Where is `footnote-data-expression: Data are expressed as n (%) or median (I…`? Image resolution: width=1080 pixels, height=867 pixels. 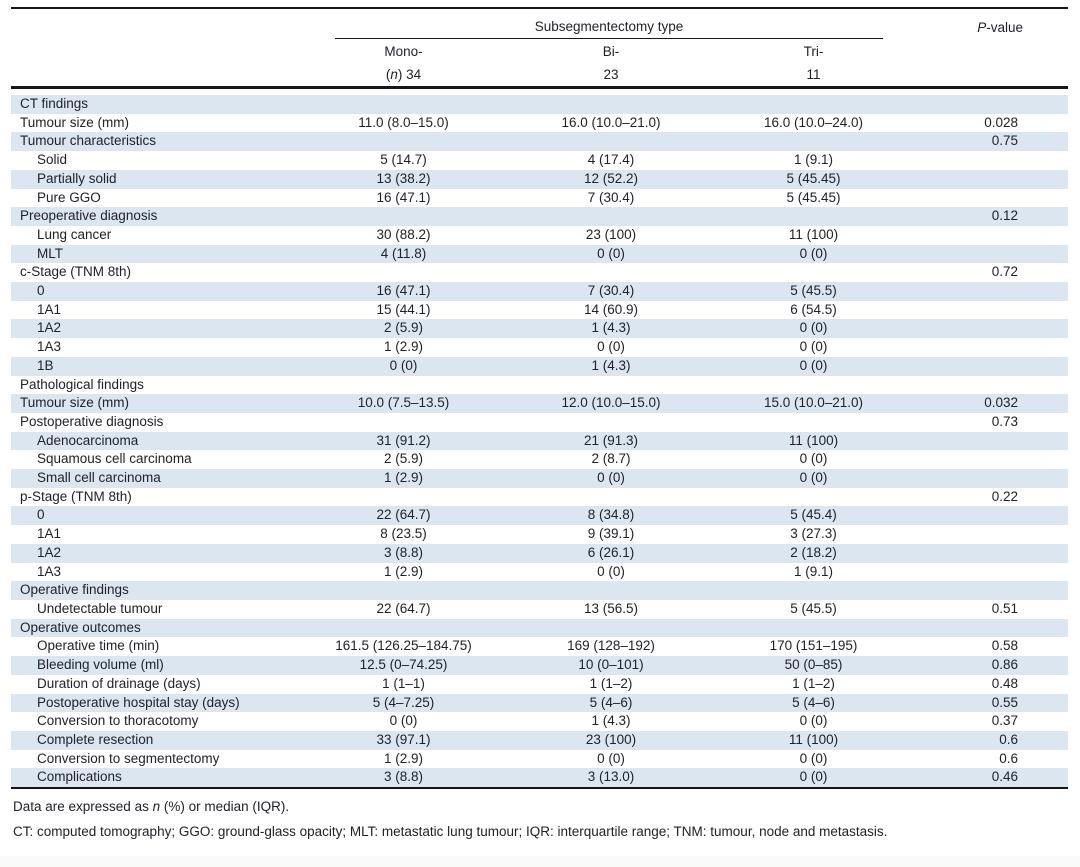 footnote-data-expression: Data are expressed as n (%) or median (I… is located at coordinates (151, 807).